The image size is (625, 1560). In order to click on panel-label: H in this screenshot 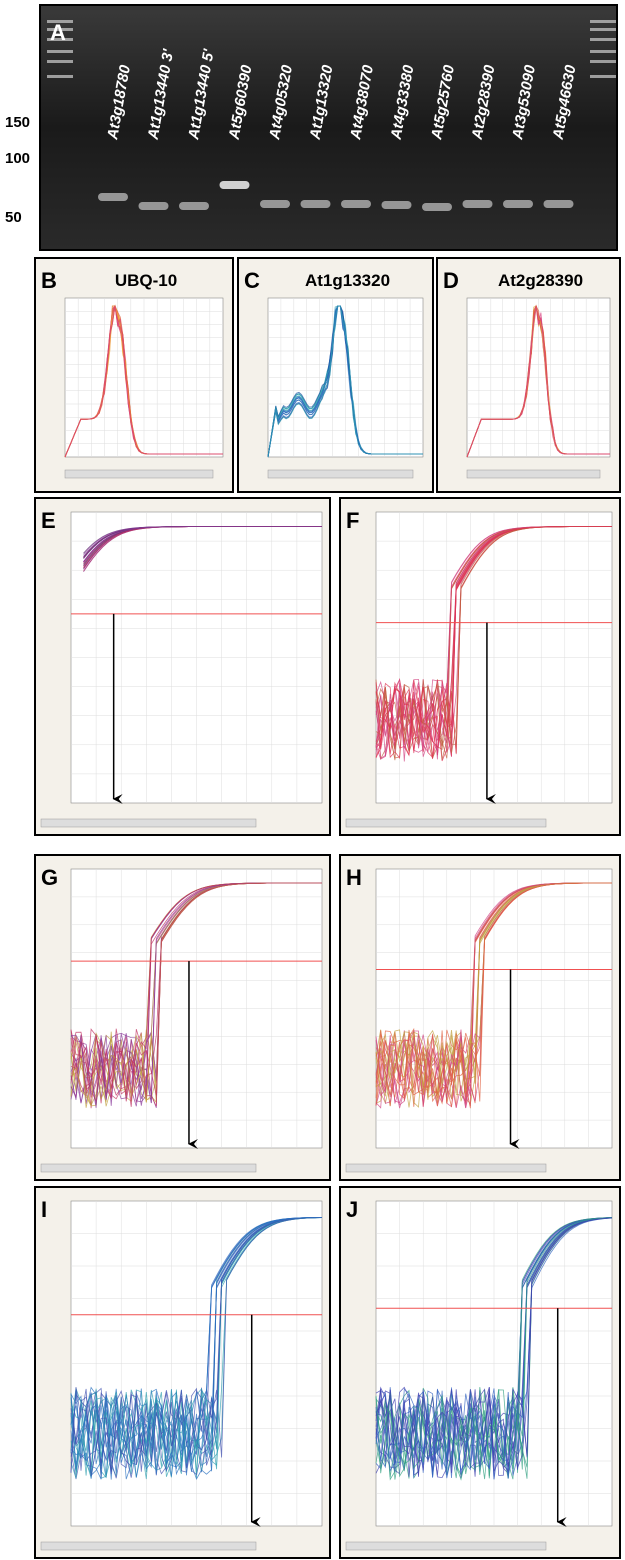, I will do `click(354, 877)`.